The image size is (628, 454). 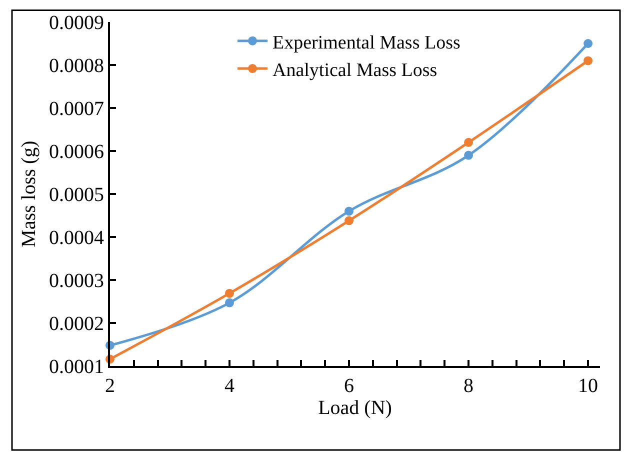 I want to click on legend-label: Analytical Mass Loss, so click(x=355, y=70).